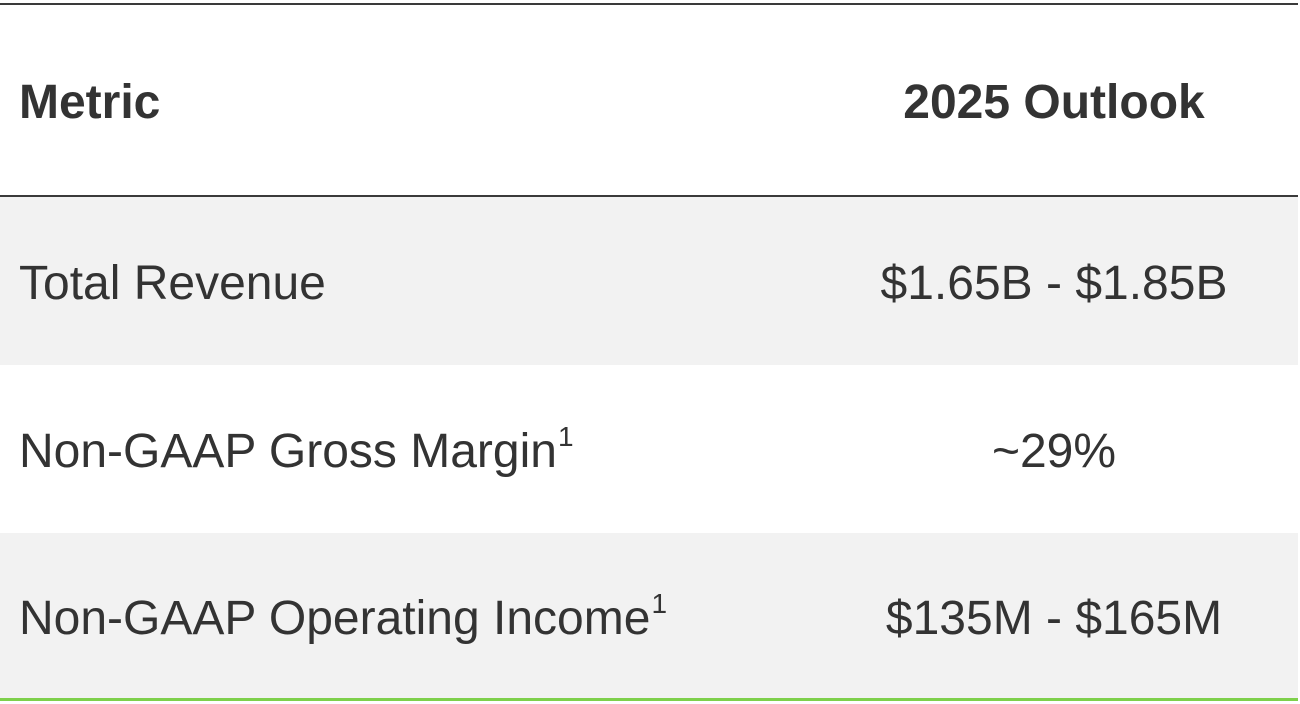 The width and height of the screenshot is (1300, 704). Describe the element at coordinates (334, 618) in the screenshot. I see `metric-label-text: Non-GAAP Operating Income` at that location.